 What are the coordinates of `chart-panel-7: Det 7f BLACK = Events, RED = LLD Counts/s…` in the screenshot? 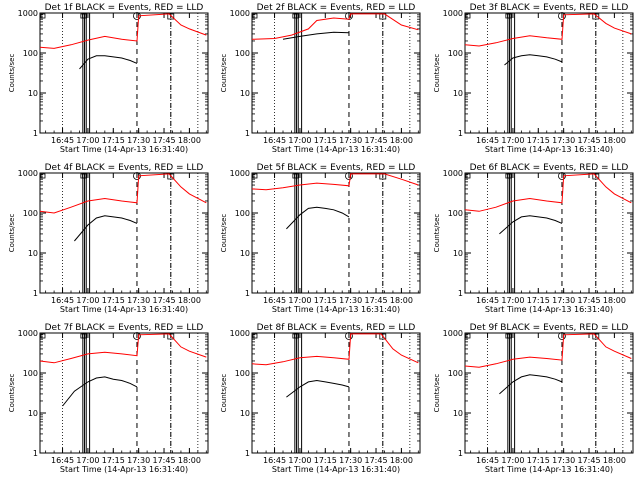 It's located at (108, 398).